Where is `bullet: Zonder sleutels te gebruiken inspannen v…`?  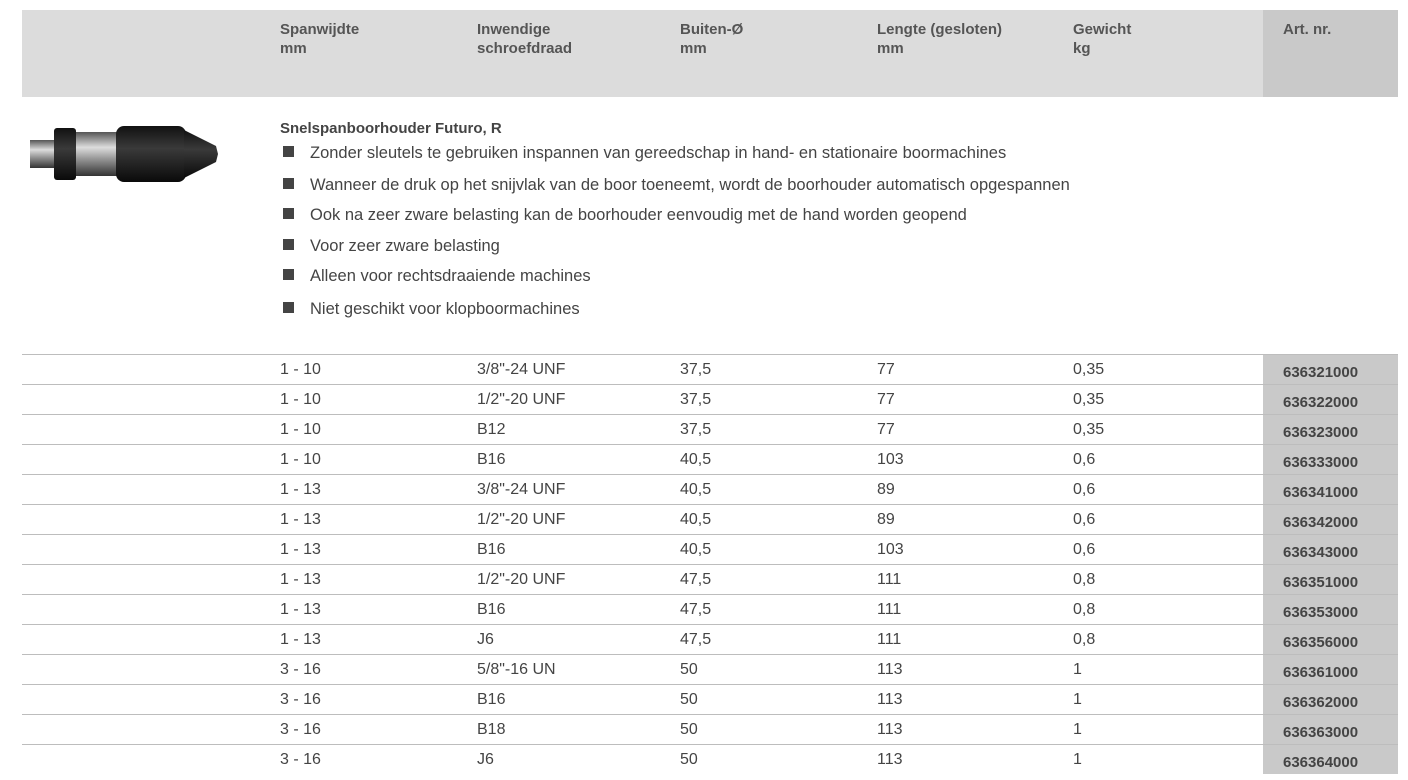
bullet: Zonder sleutels te gebruiken inspannen v… is located at coordinates (644, 153).